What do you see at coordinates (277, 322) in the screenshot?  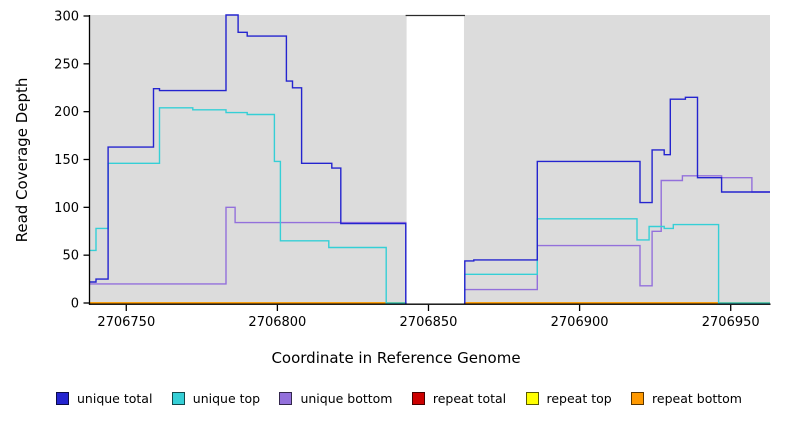 I see `x-tick-label: 2706800` at bounding box center [277, 322].